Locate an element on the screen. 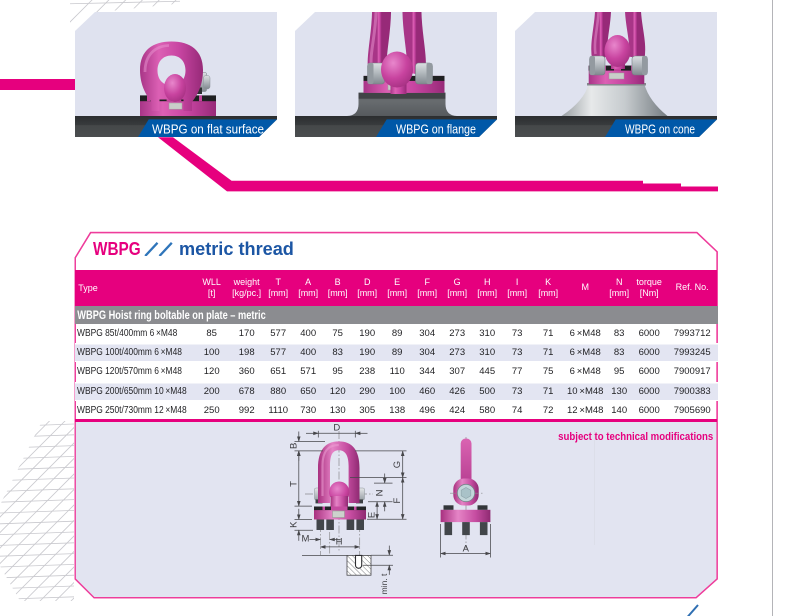 The width and height of the screenshot is (793, 616). svg-text: N is located at coordinates (379, 492).